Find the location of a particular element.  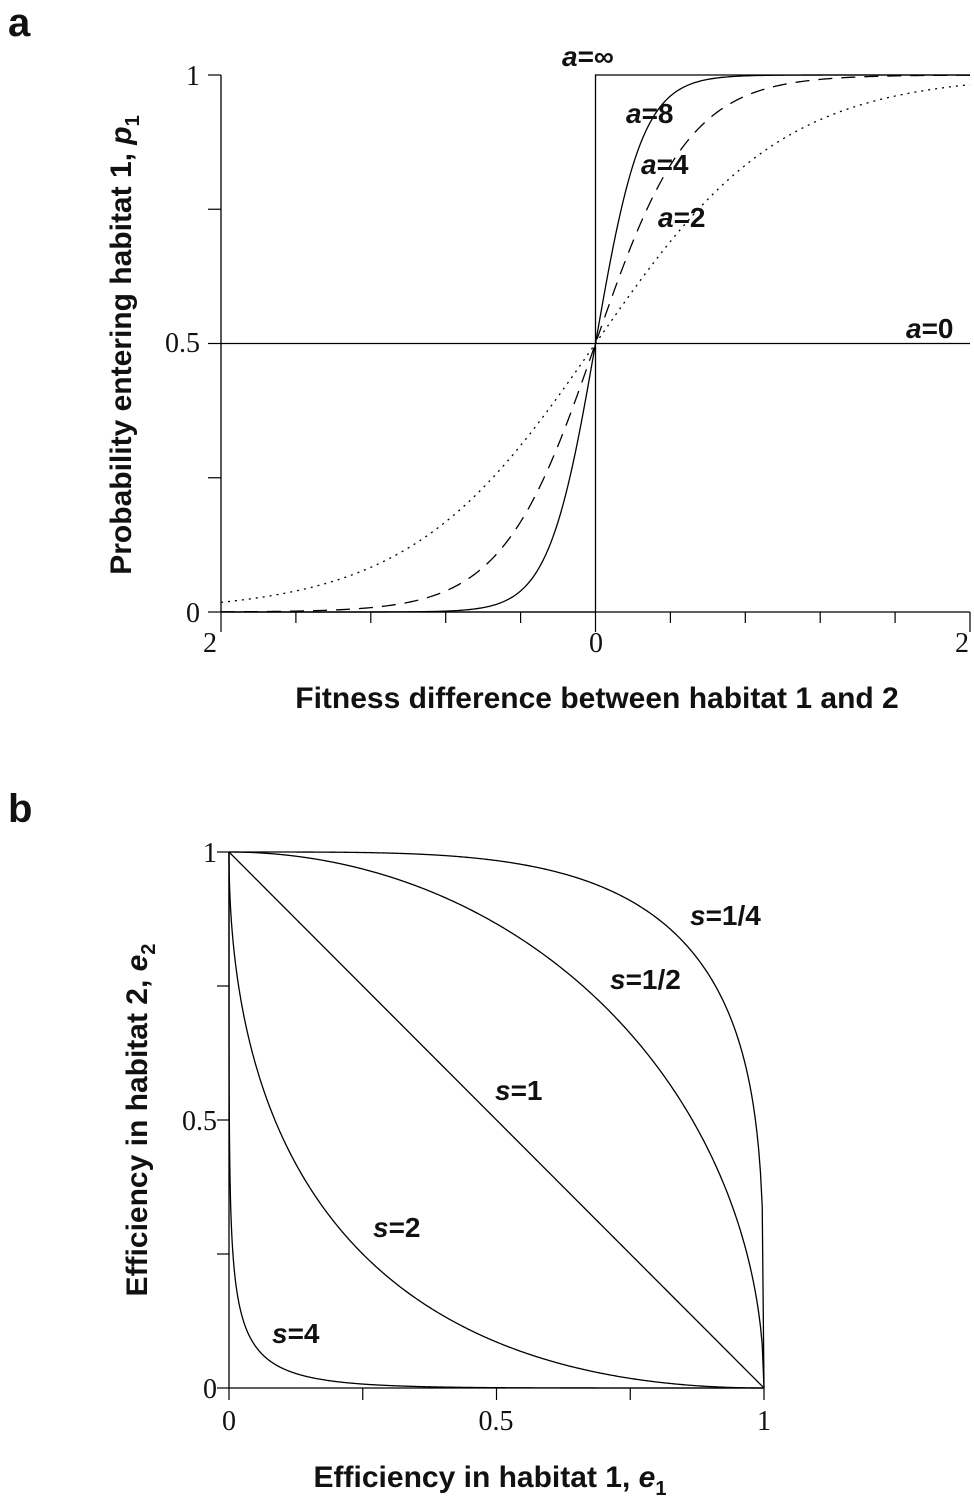

series-label-a-4: a=4 is located at coordinates (665, 164).